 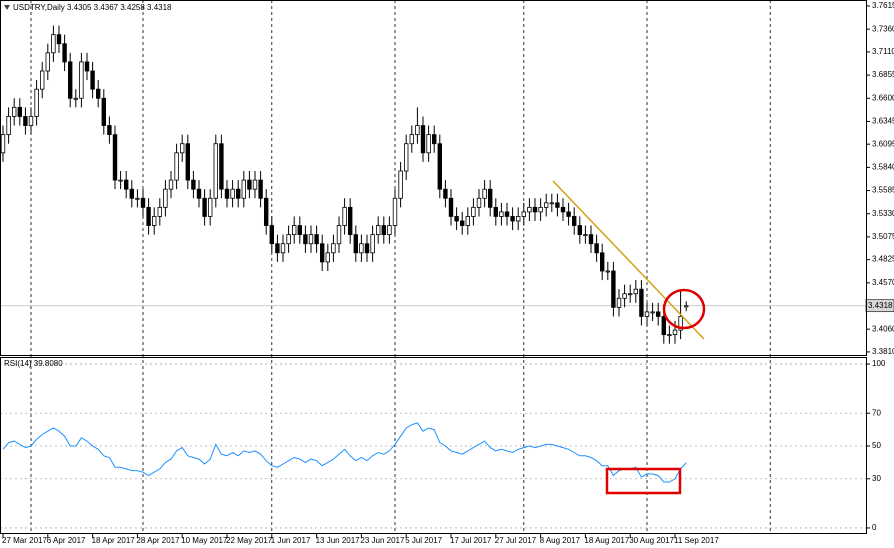 I want to click on last-price-label: 3.4318, so click(x=880, y=305).